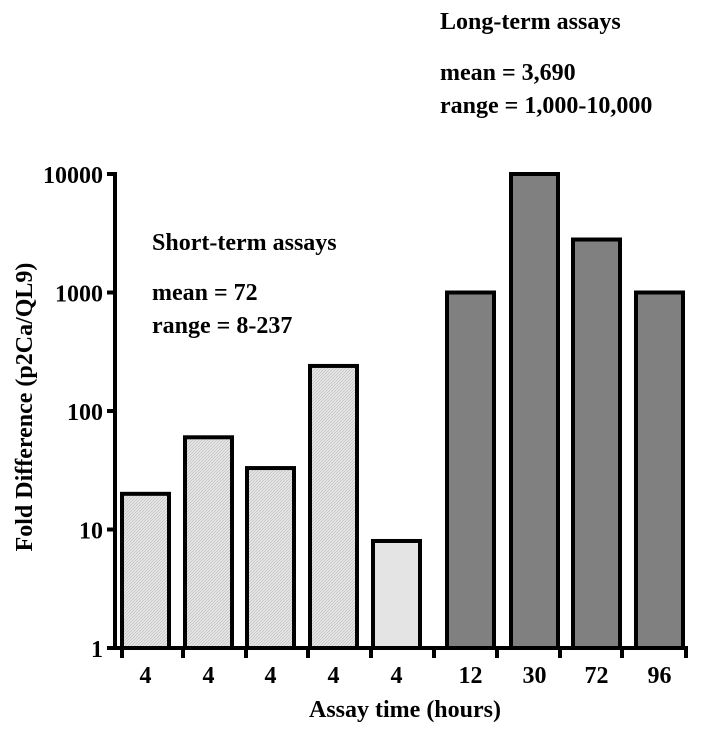  Describe the element at coordinates (25, 407) in the screenshot. I see `y-axis-label: Fold Difference (p2Ca/QL9)` at that location.